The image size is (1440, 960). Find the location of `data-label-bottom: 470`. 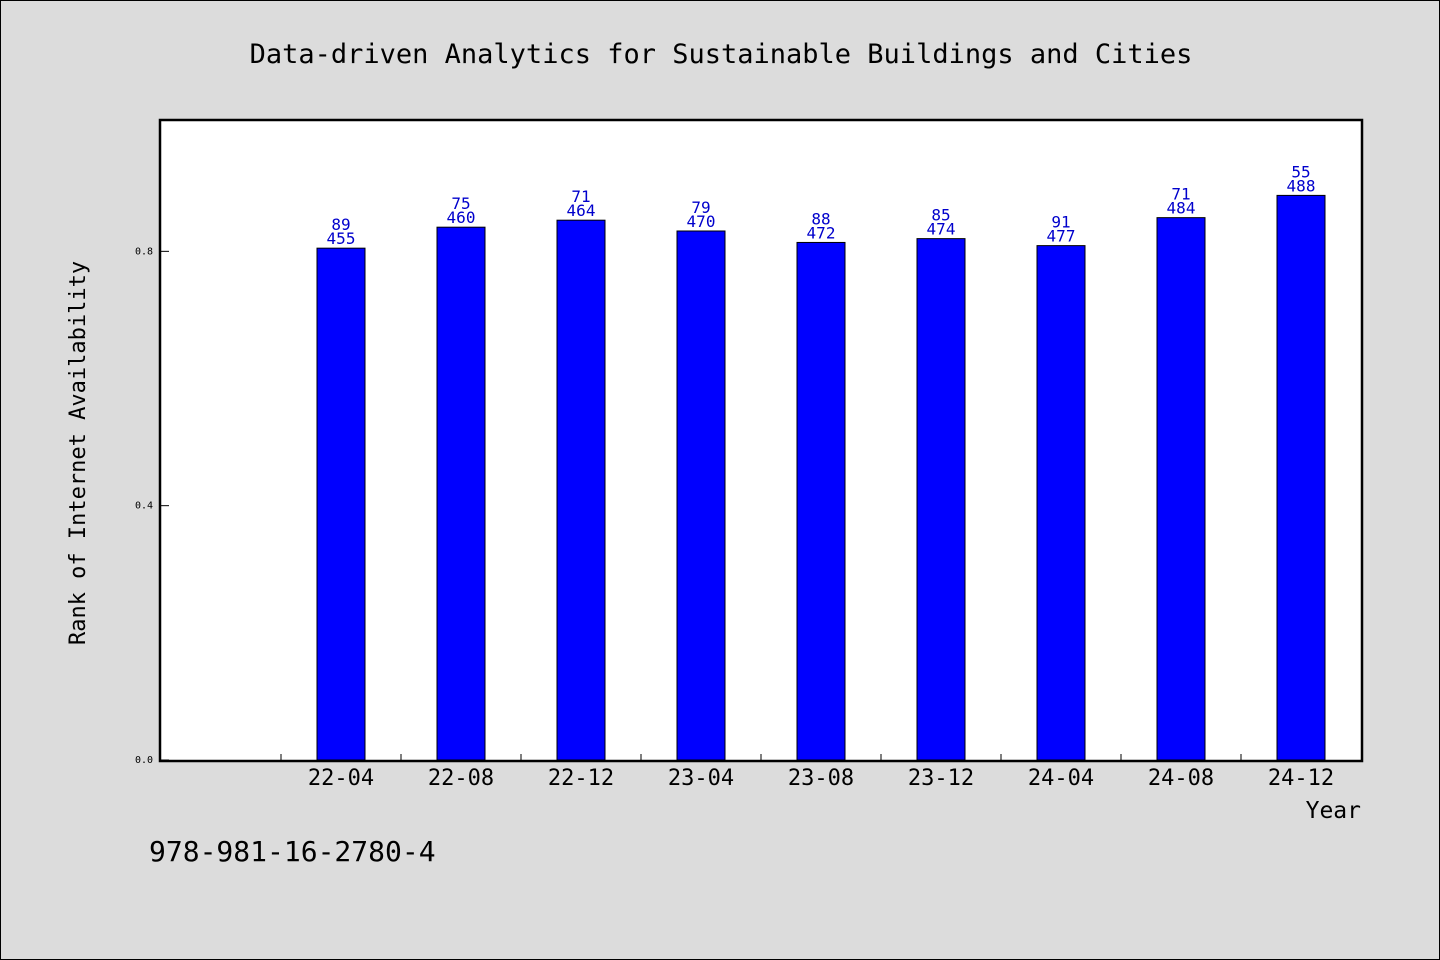

data-label-bottom: 470 is located at coordinates (701, 221).